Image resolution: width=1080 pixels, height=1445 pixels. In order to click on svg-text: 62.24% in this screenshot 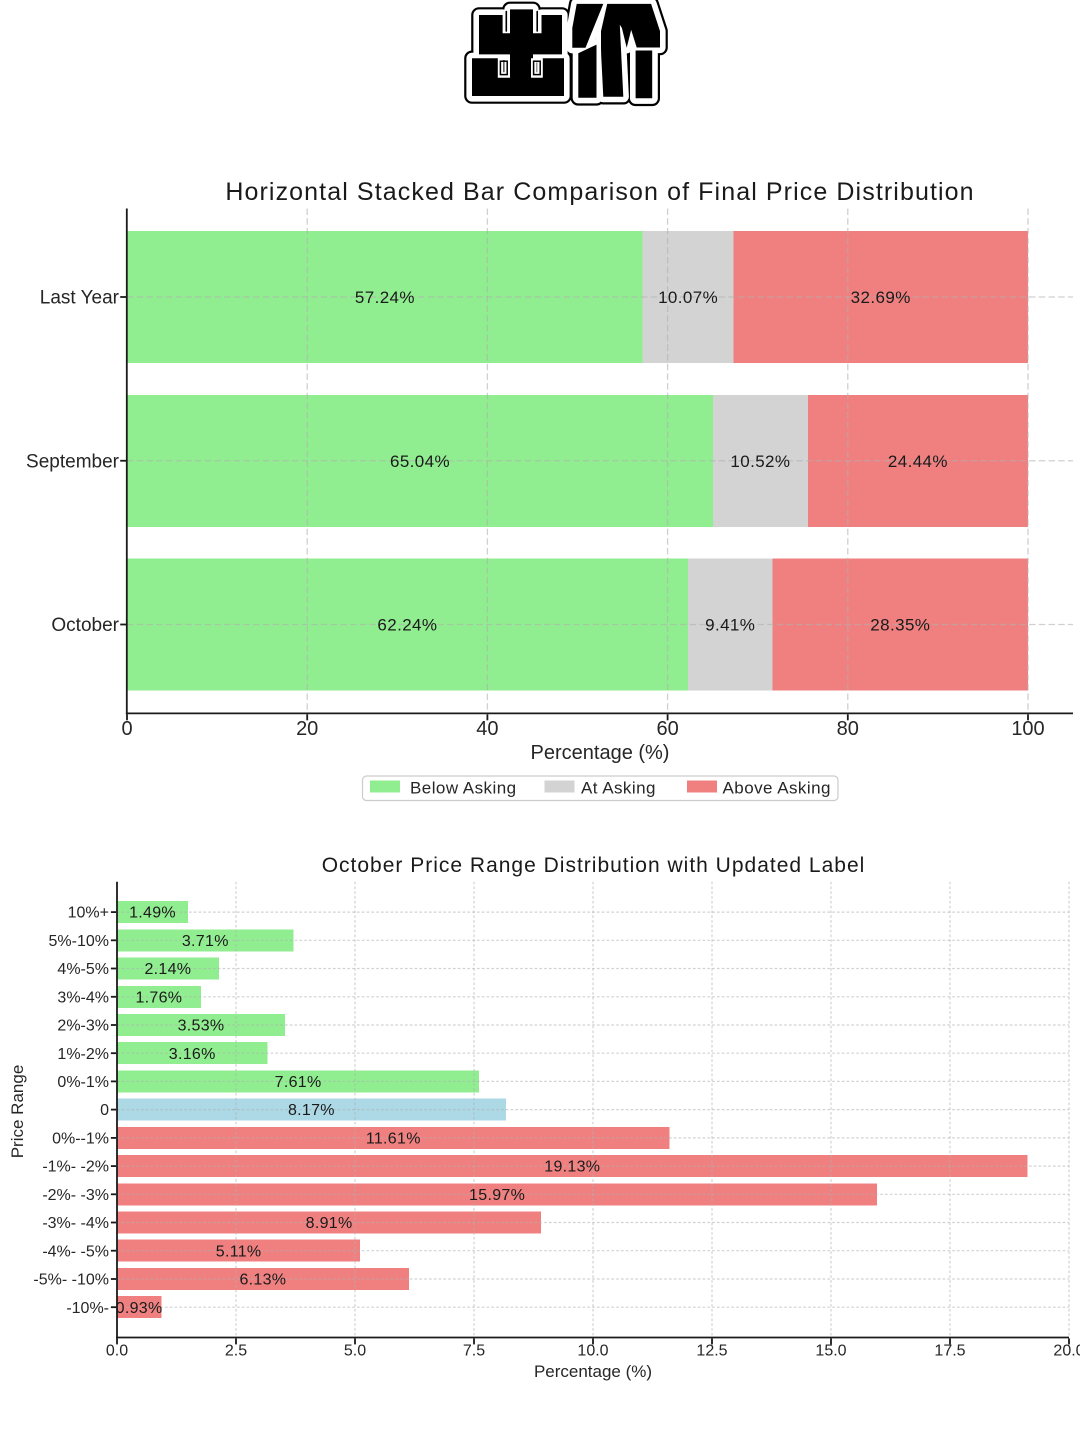, I will do `click(407, 625)`.